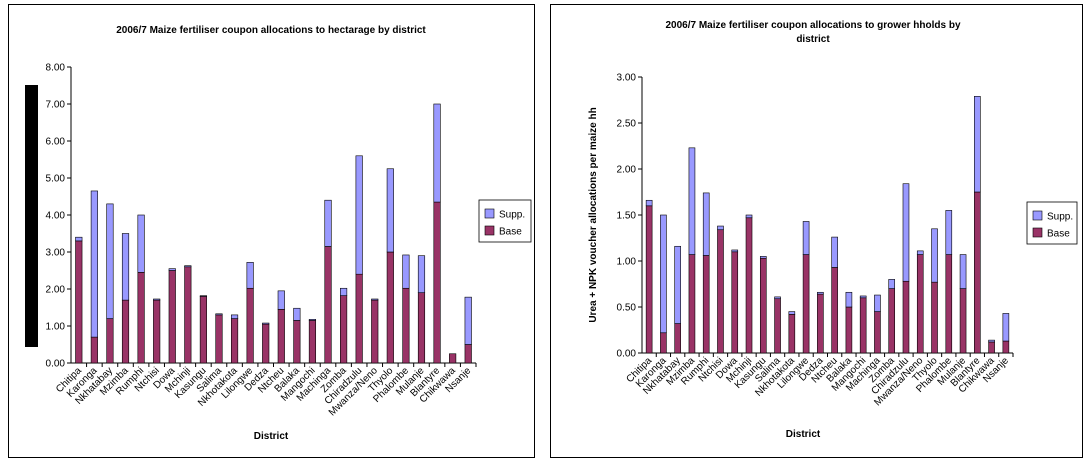 The image size is (1091, 462). What do you see at coordinates (627, 216) in the screenshot?
I see `y-tick-label: 1.50` at bounding box center [627, 216].